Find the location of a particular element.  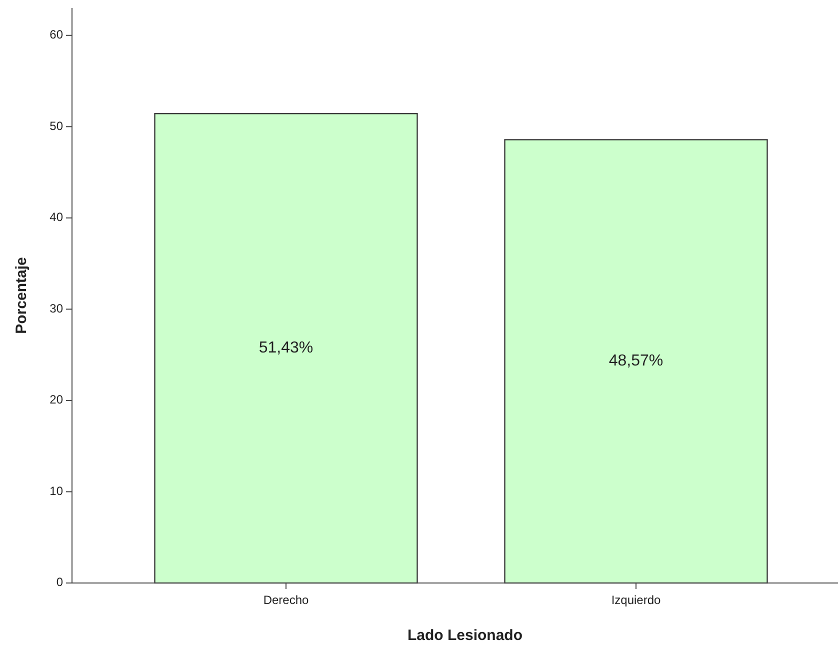

x-axis-title: Lado Lesionado is located at coordinates (465, 635).